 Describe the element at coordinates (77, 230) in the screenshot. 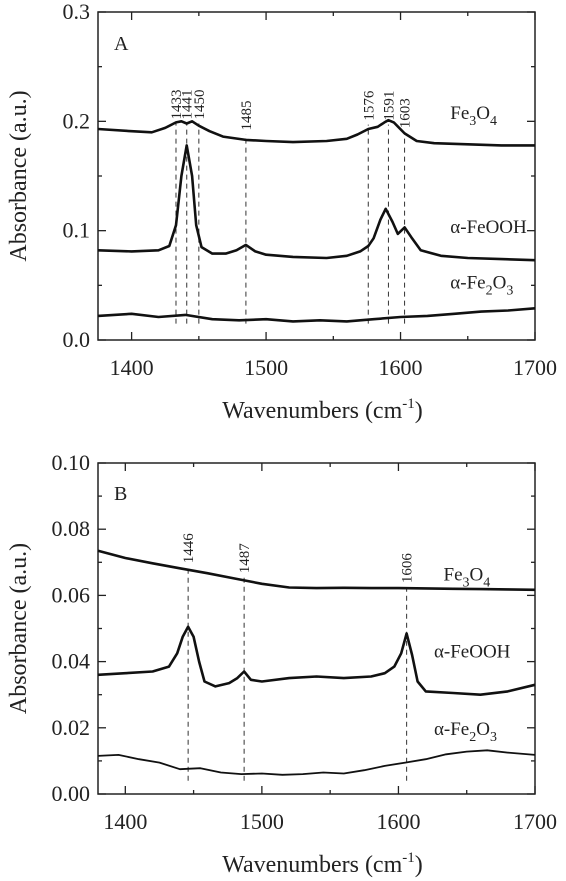

I see `y-tick-label: 0.1` at that location.